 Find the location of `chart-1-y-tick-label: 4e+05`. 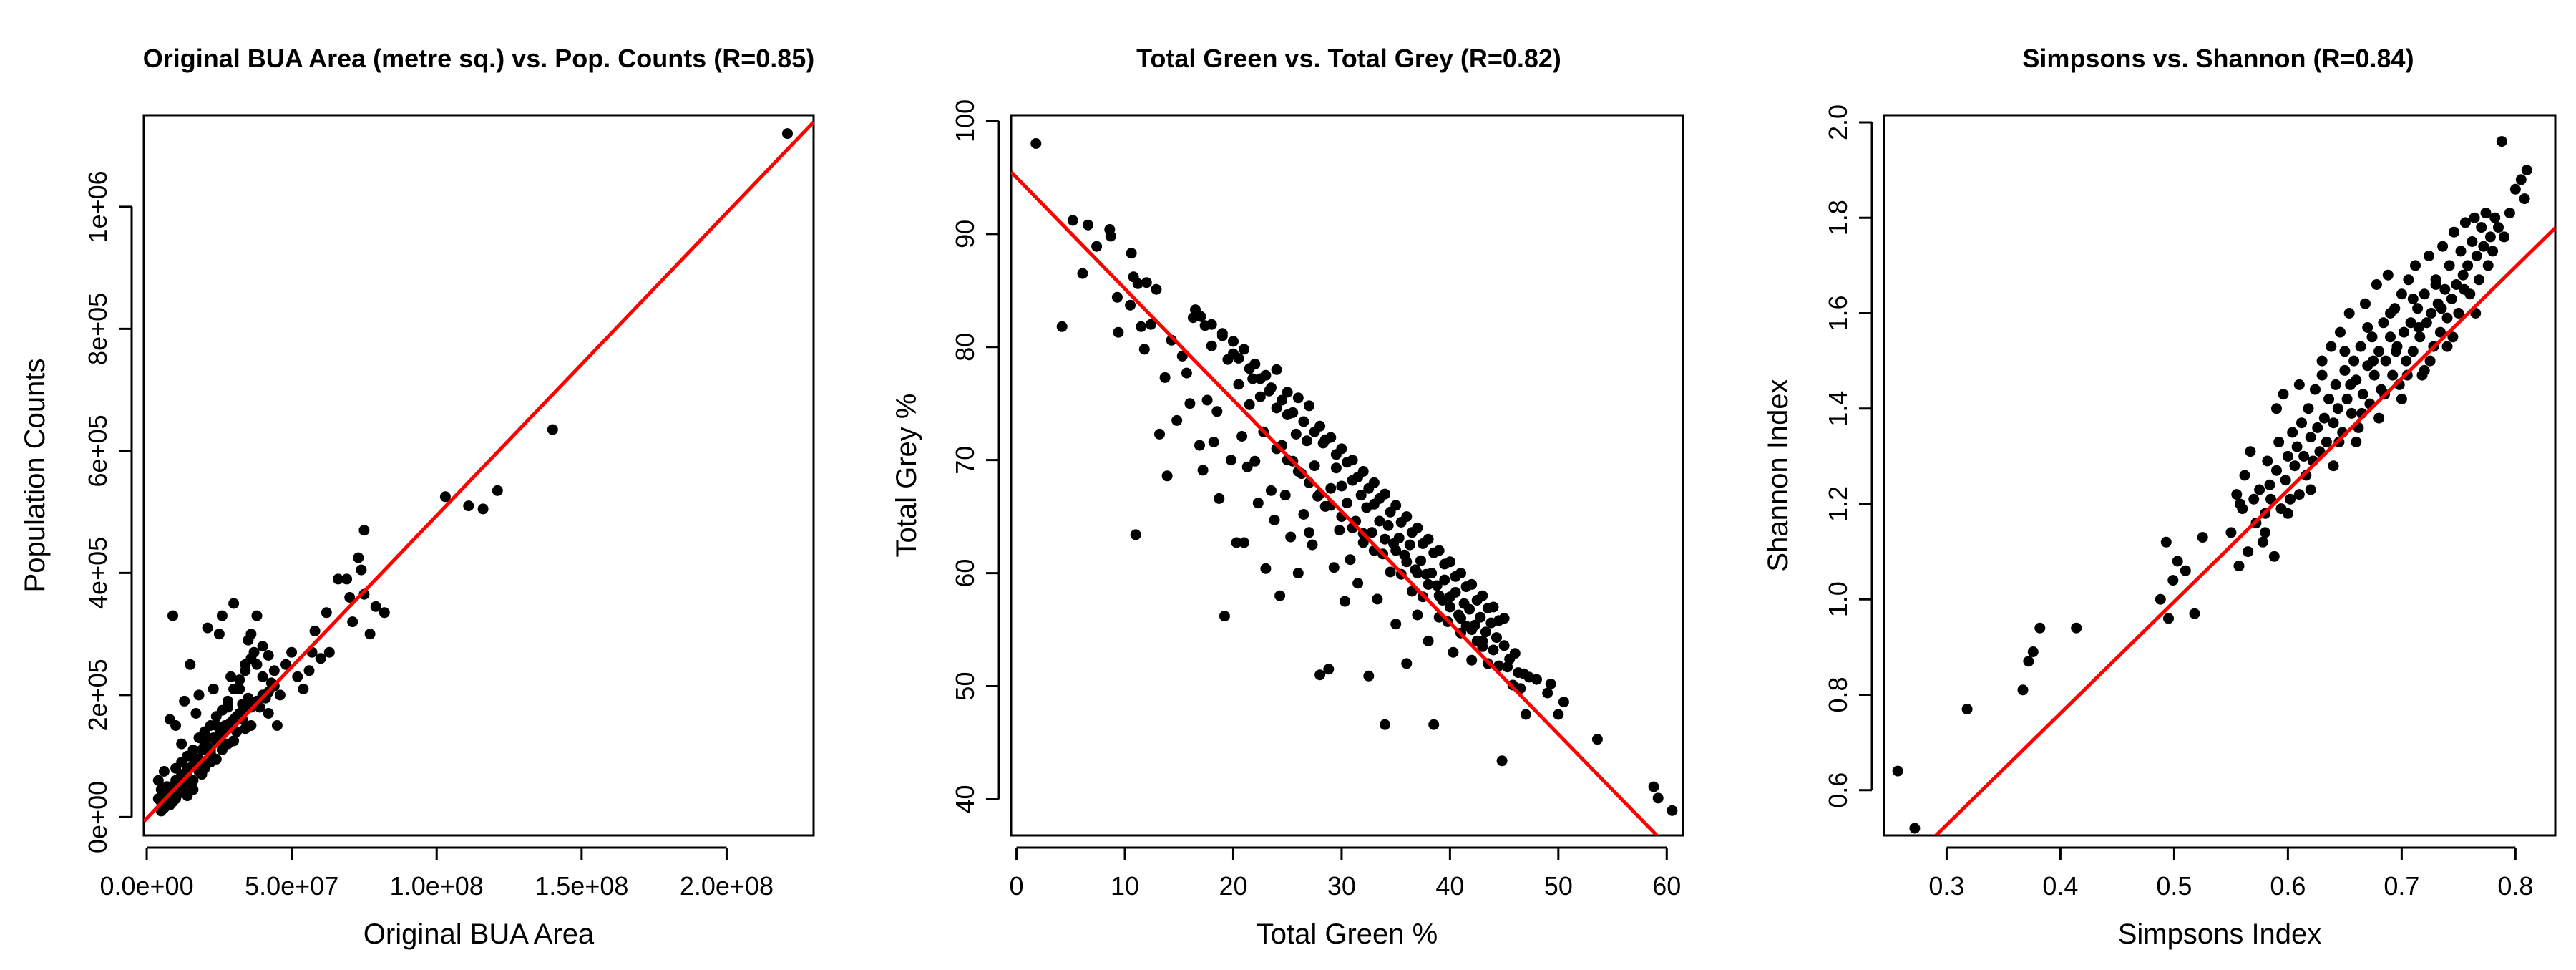

chart-1-y-tick-label: 4e+05 is located at coordinates (97, 573).